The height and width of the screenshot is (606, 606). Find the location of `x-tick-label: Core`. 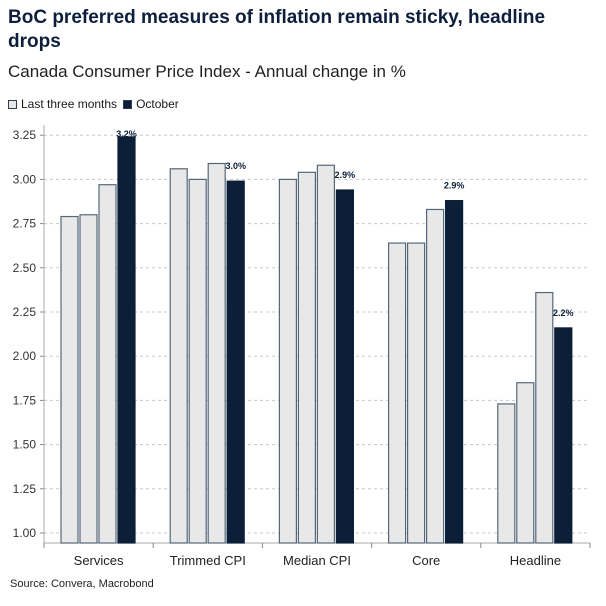

x-tick-label: Core is located at coordinates (426, 560).